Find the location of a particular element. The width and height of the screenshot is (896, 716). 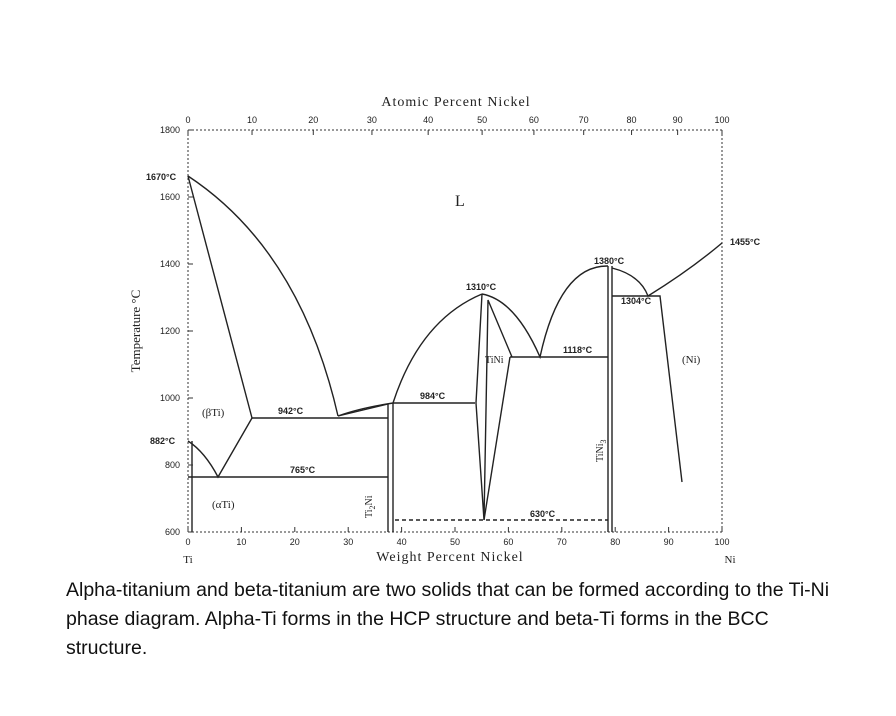

y-tick-label: 600 is located at coordinates (172, 532).